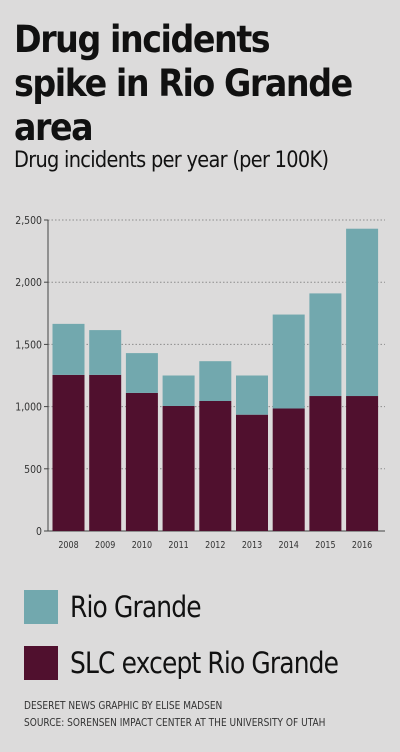 This screenshot has height=752, width=400. I want to click on credit-graphic: DESERET NEWS GRAPHIC BY ELISE MADSEN, so click(123, 705).